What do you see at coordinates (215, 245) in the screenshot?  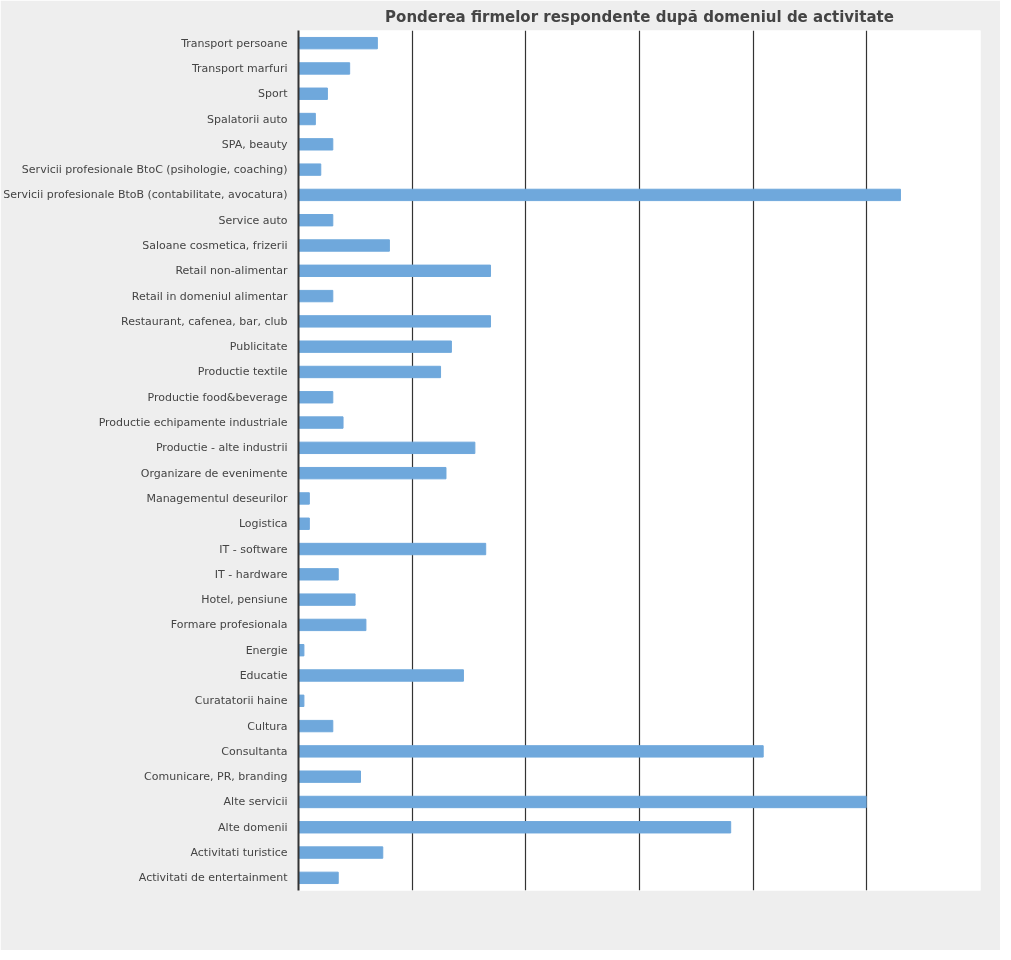 I see `y-tick-label: Saloane cosmetica, frizerii` at bounding box center [215, 245].